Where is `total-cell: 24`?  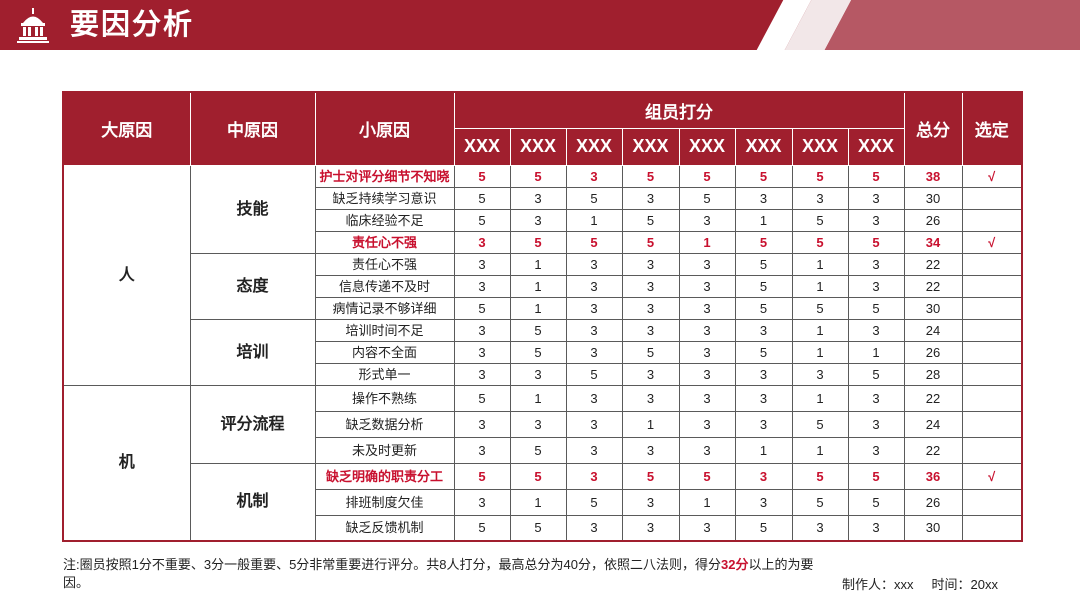
total-cell: 24 is located at coordinates (933, 424).